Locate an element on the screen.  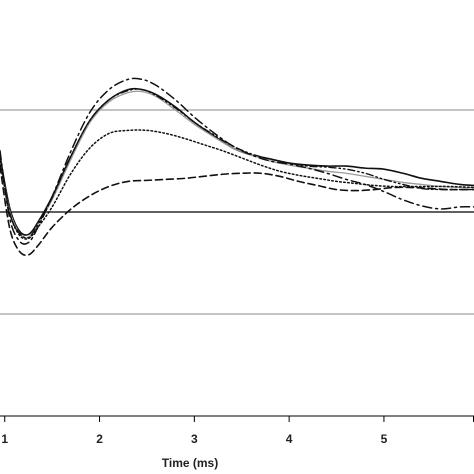
x-tick-label-1: 2 is located at coordinates (99, 439).